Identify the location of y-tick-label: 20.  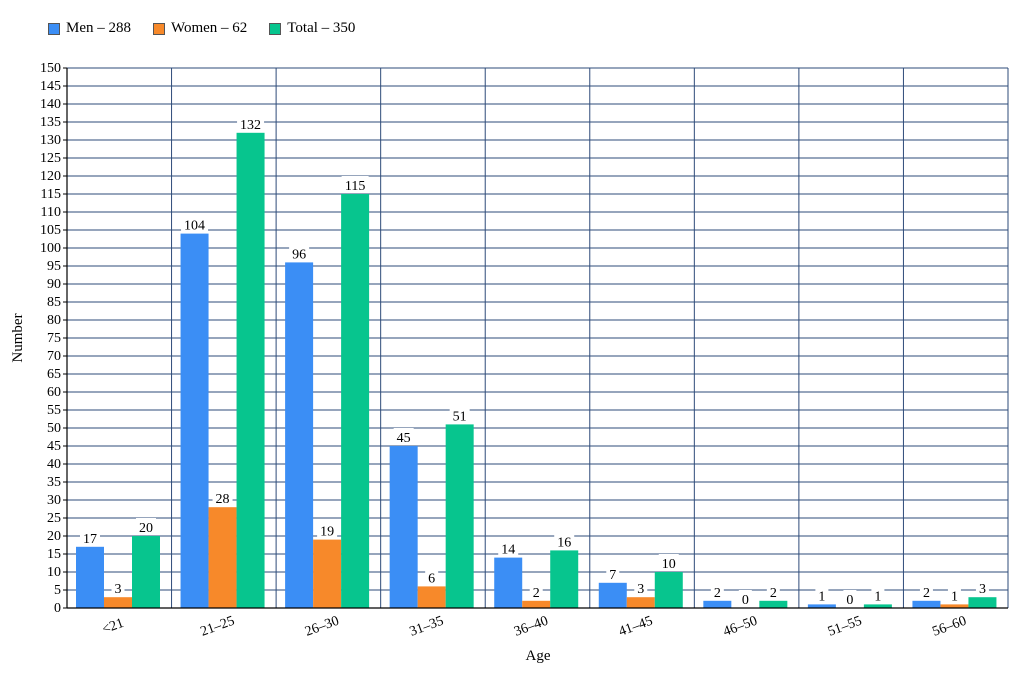
(54, 536).